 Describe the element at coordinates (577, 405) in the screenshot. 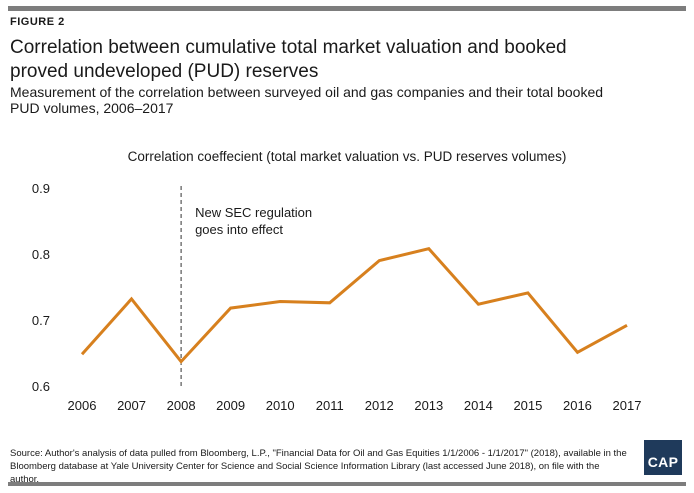

I see `x-tick-label: 2016` at that location.